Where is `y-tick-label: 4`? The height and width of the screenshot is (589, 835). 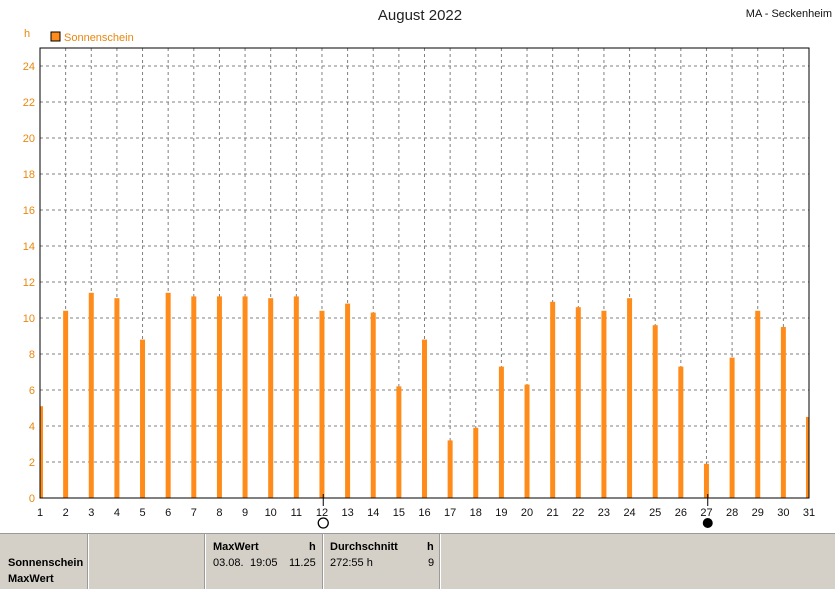 y-tick-label: 4 is located at coordinates (32, 427).